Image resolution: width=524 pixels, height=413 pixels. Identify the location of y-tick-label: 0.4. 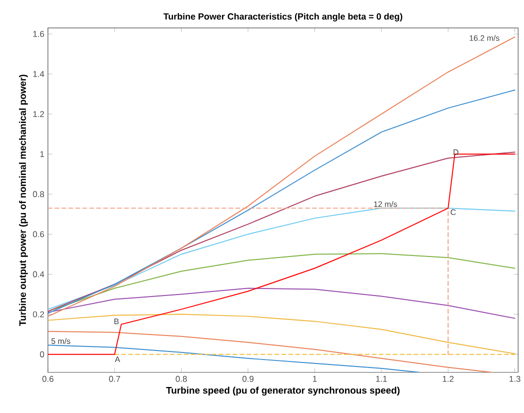
(38, 274).